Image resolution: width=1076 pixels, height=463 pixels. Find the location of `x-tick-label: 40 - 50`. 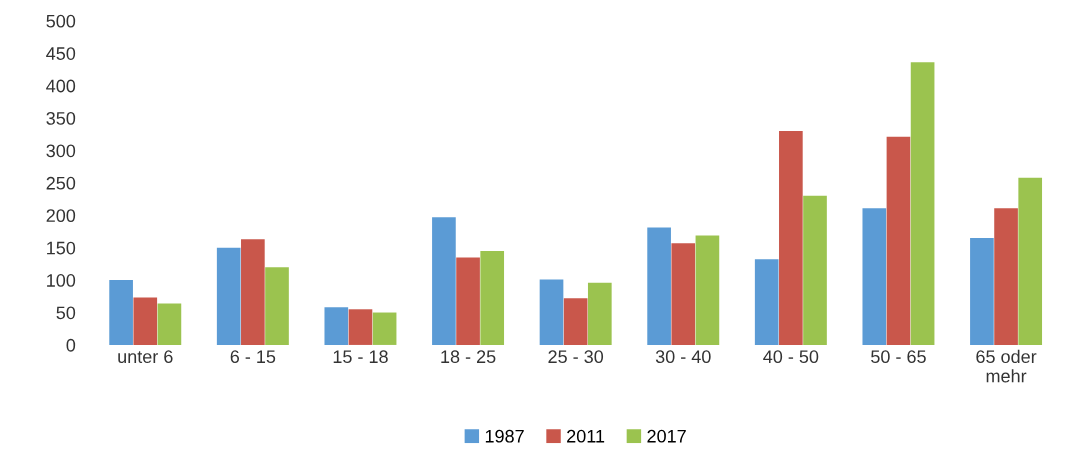

x-tick-label: 40 - 50 is located at coordinates (791, 357).